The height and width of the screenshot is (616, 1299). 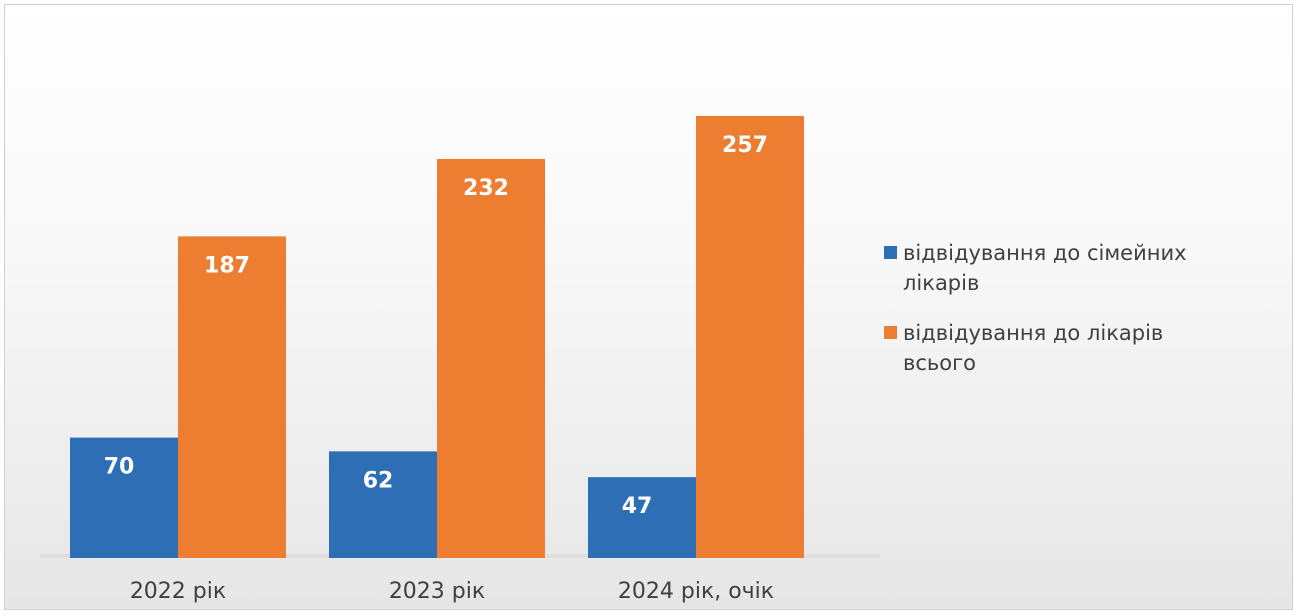 What do you see at coordinates (696, 591) in the screenshot?
I see `category-label: 2024 рік, очік` at bounding box center [696, 591].